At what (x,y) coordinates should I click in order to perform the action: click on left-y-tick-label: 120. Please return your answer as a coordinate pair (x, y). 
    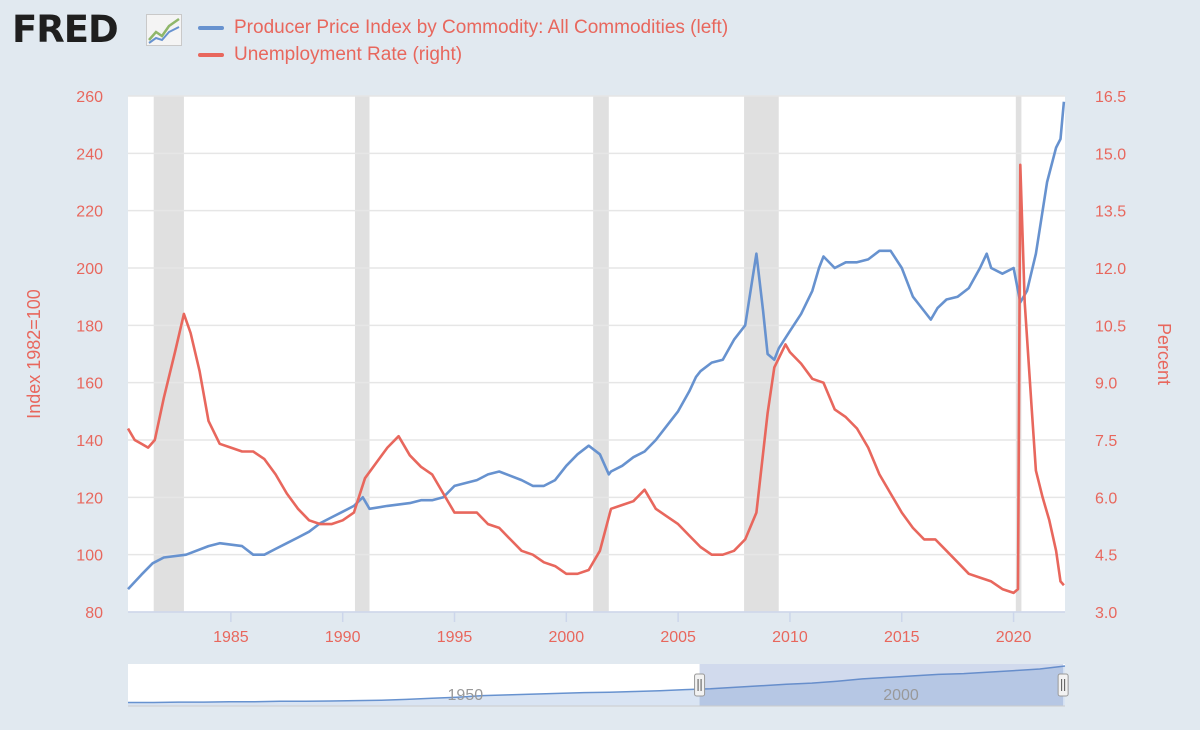
    Looking at the image, I should click on (89, 498).